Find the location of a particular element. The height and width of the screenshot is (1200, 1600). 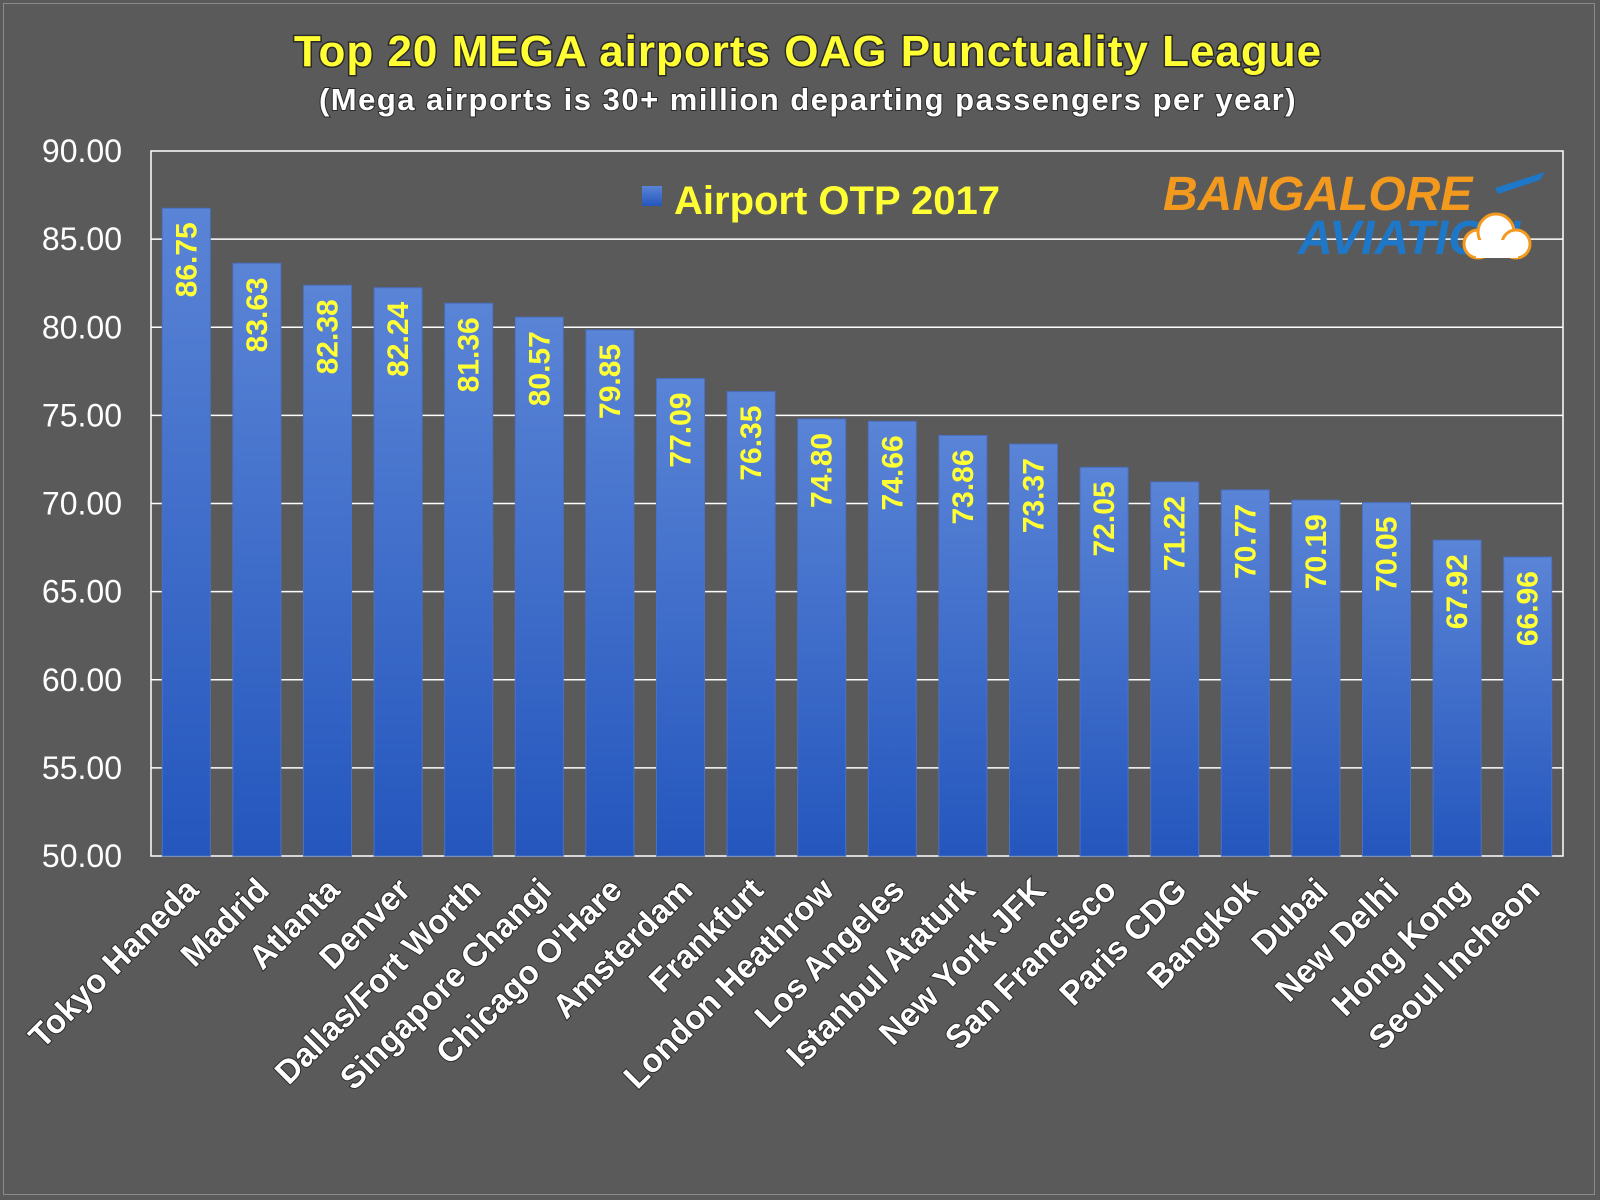

y-tick-label: 50.00 is located at coordinates (82, 856).